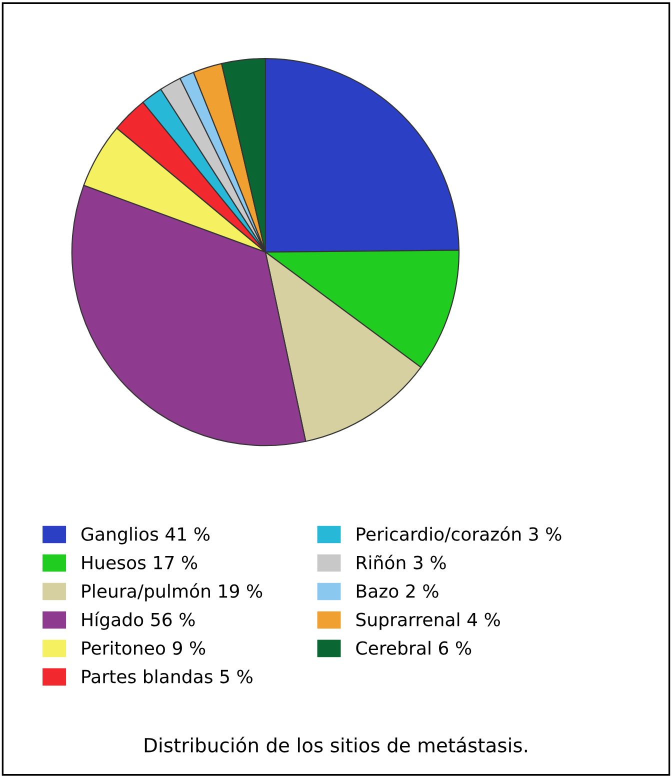  I want to click on legend-label: Suprarrenal 4 %, so click(428, 621).